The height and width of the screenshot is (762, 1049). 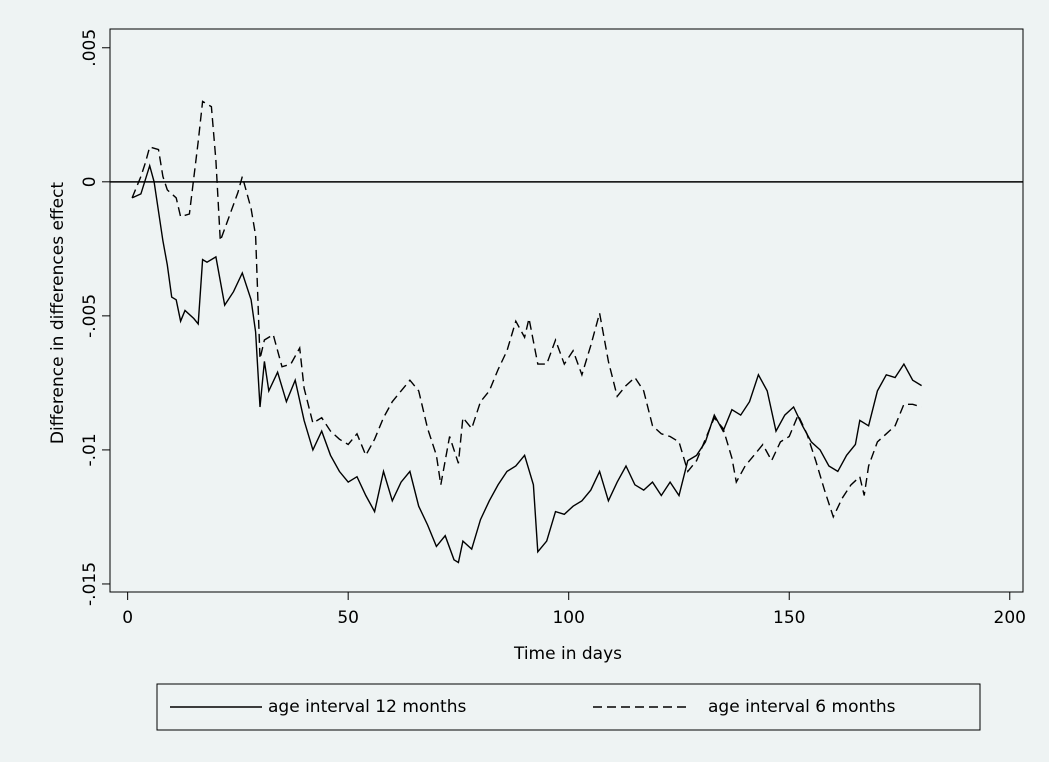 What do you see at coordinates (127, 618) in the screenshot?
I see `x-tick-label: 0` at bounding box center [127, 618].